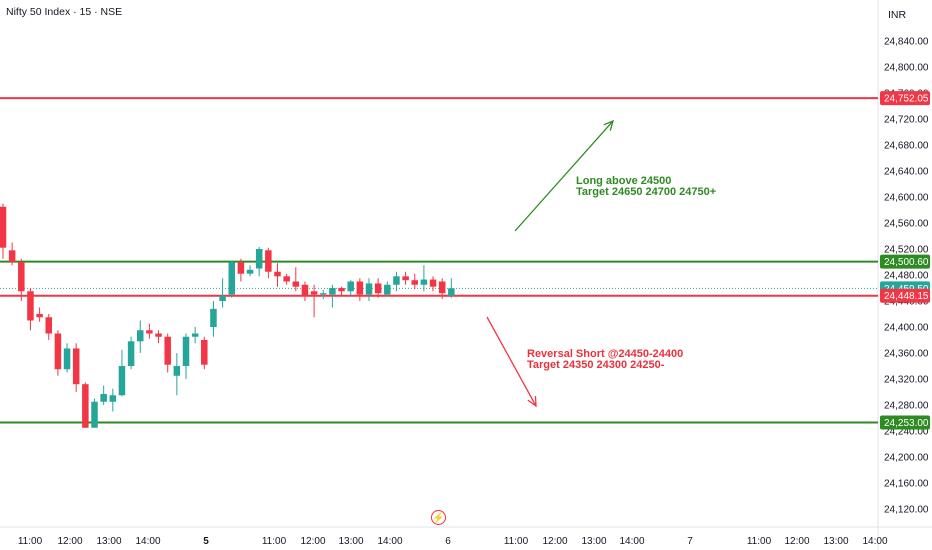  I want to click on price-tick-label: 24,360.00, so click(906, 354).